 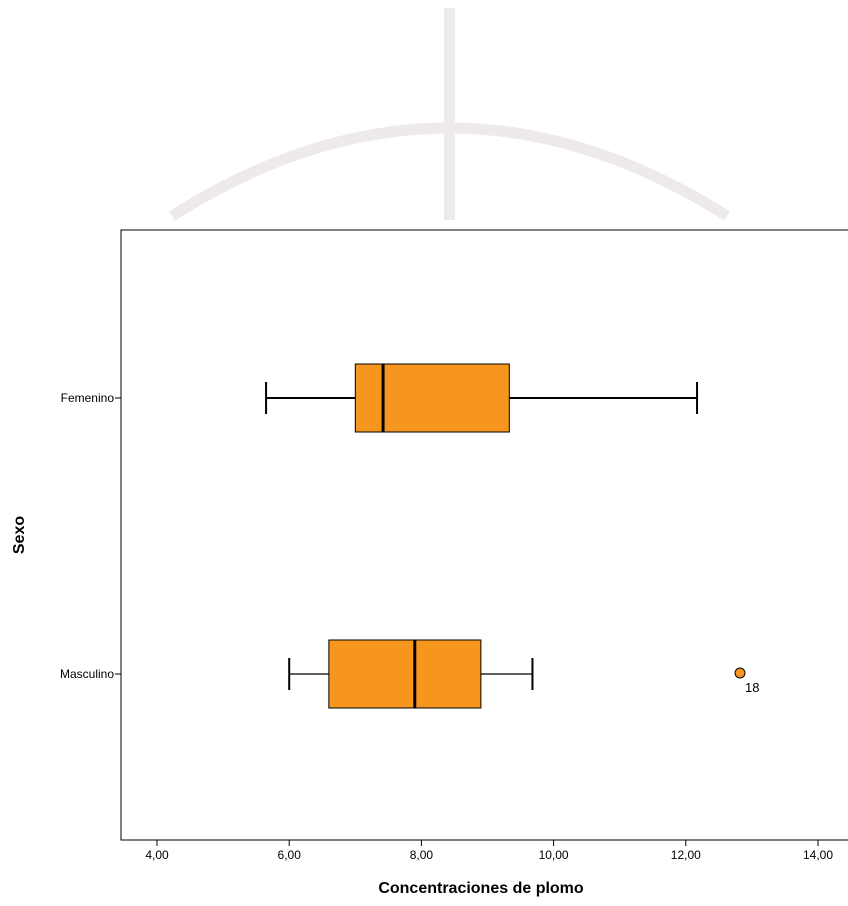 I want to click on watermark-arc, so click(x=449, y=171).